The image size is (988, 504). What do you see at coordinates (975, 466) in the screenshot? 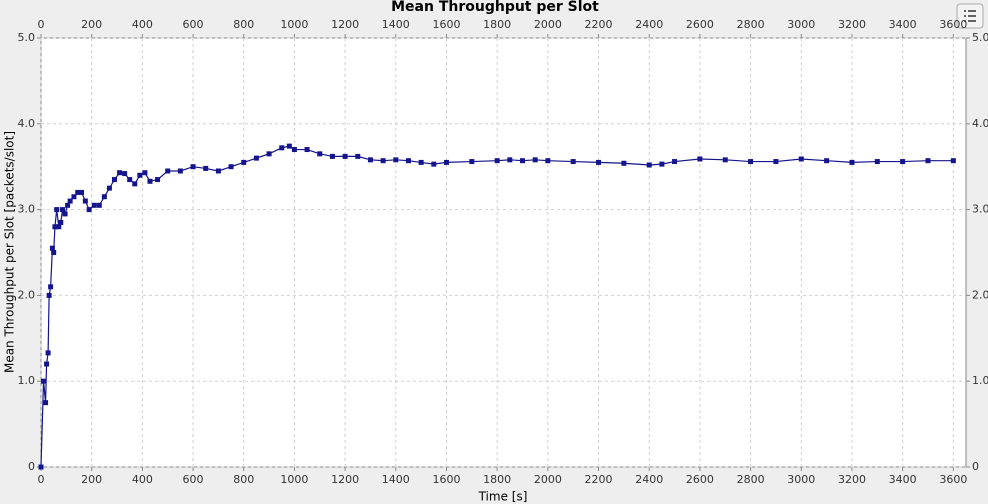
I see `y-tick-label-right: 0` at bounding box center [975, 466].